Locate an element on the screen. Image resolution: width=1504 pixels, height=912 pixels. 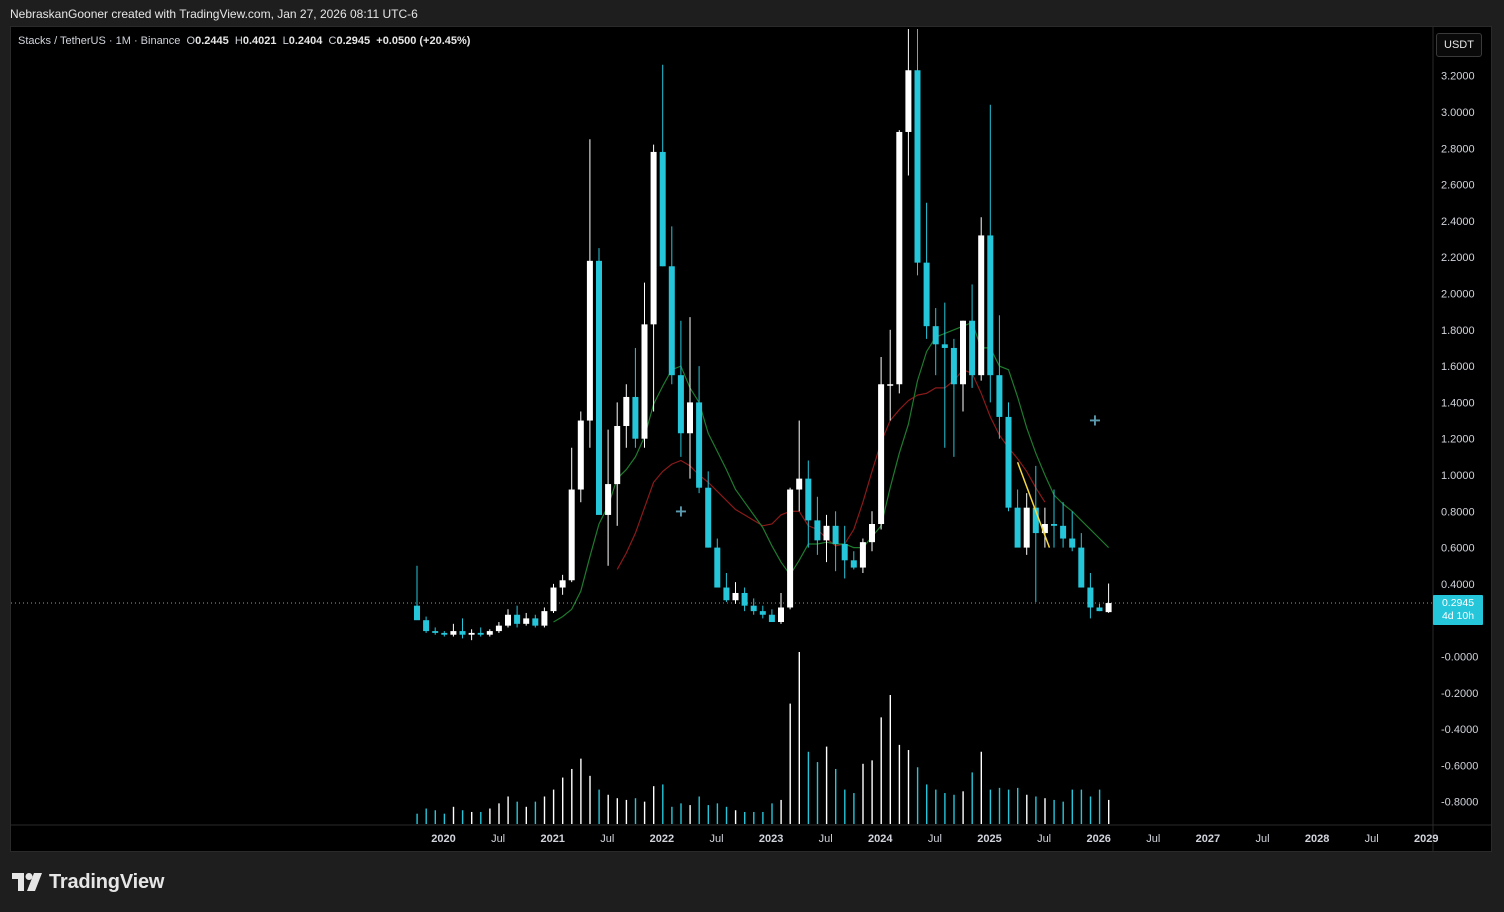
last-price-tag: 0.2945 4d 10h is located at coordinates (1458, 610).